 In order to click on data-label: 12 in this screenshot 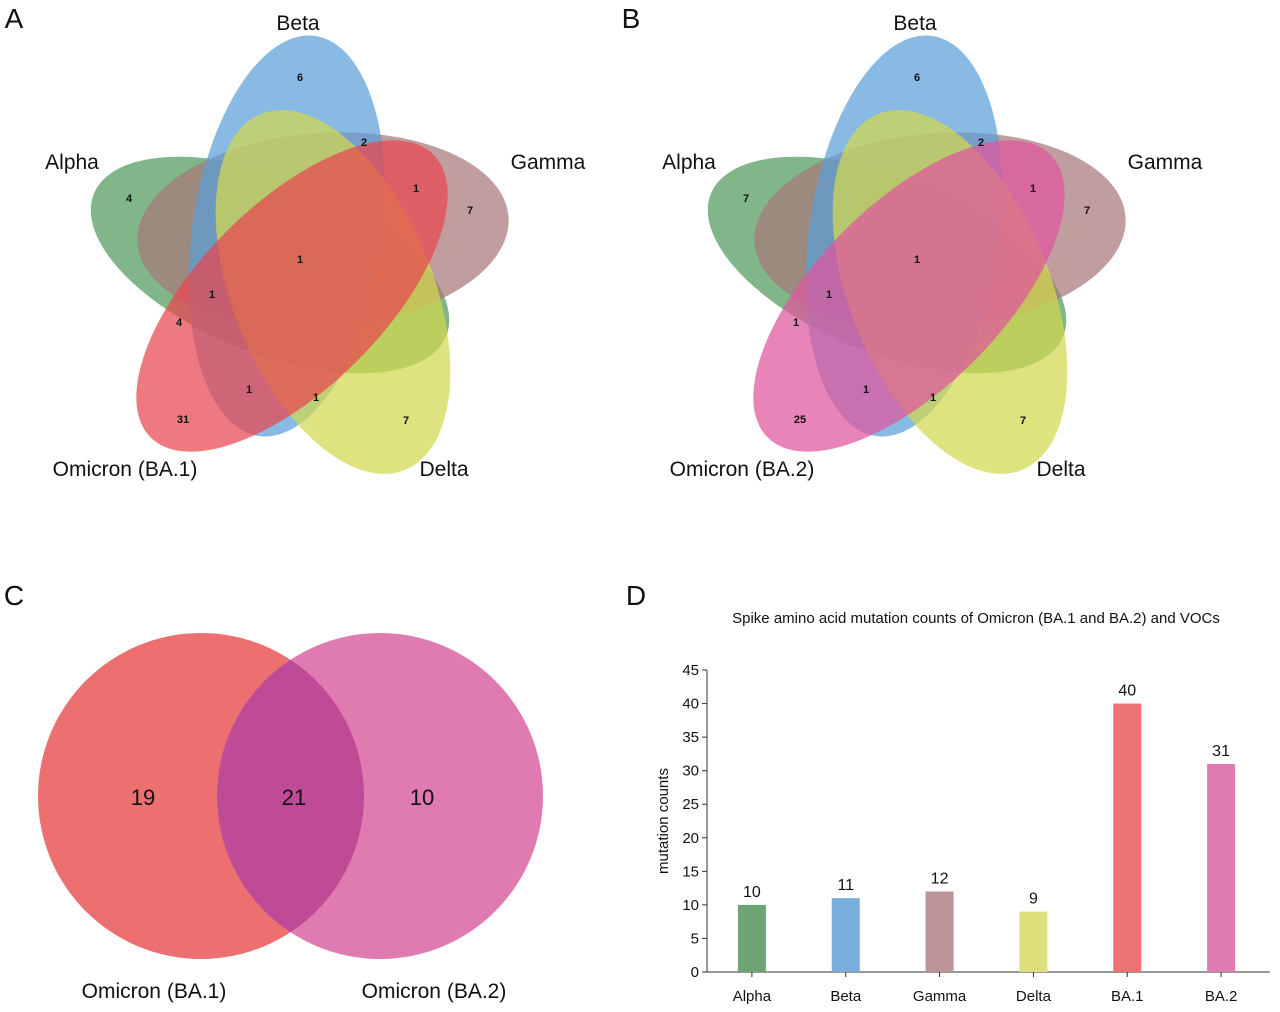, I will do `click(940, 878)`.